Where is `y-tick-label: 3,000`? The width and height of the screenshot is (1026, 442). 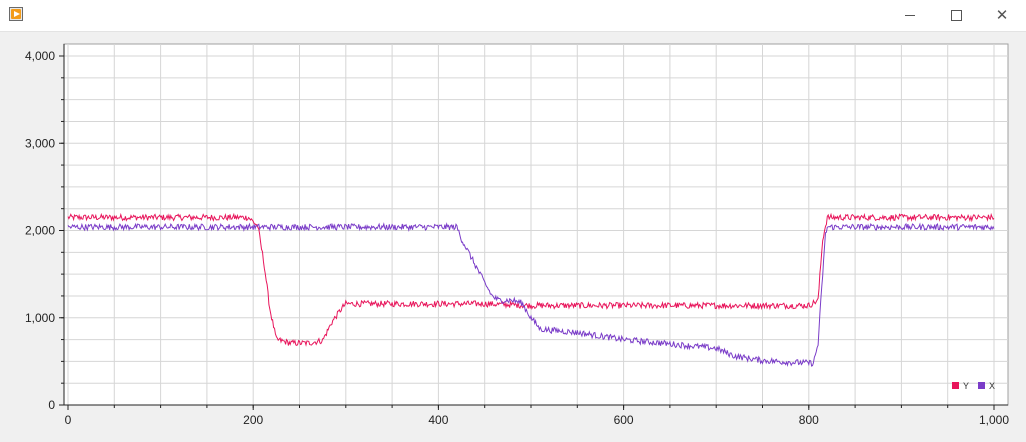
y-tick-label: 3,000 is located at coordinates (40, 143).